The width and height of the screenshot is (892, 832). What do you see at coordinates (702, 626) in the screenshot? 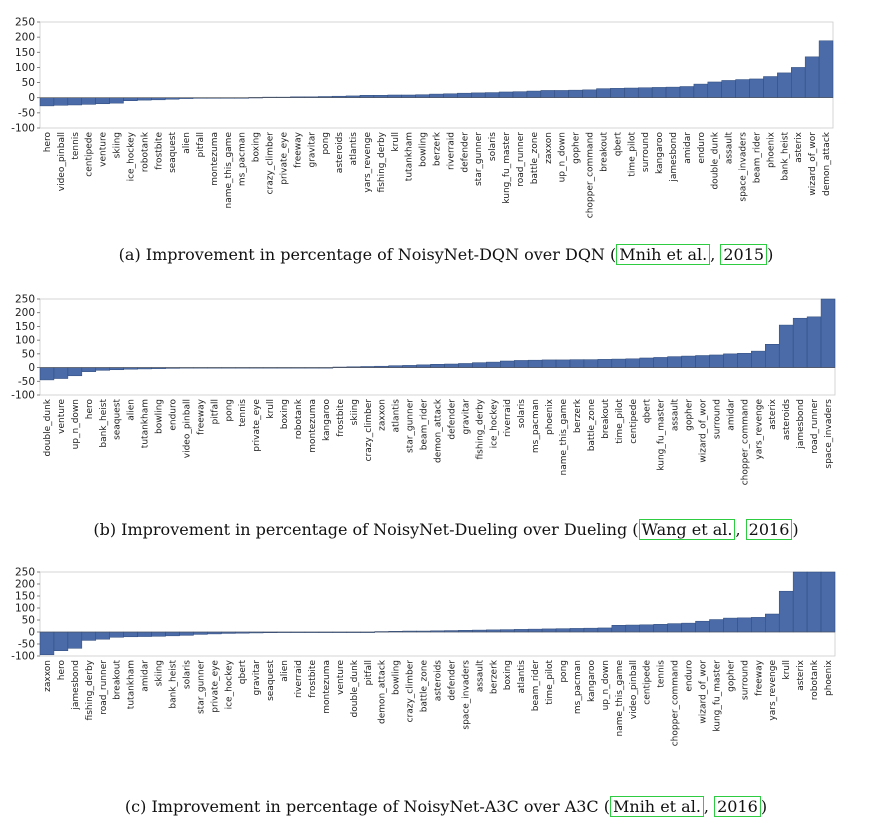
I see `bar-c-wizard_of_wor` at bounding box center [702, 626].